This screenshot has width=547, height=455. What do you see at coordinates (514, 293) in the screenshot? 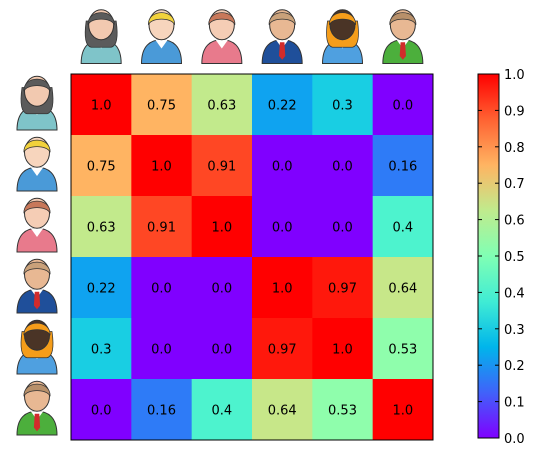
I see `colorbar-tick-label: 0.4` at bounding box center [514, 293].